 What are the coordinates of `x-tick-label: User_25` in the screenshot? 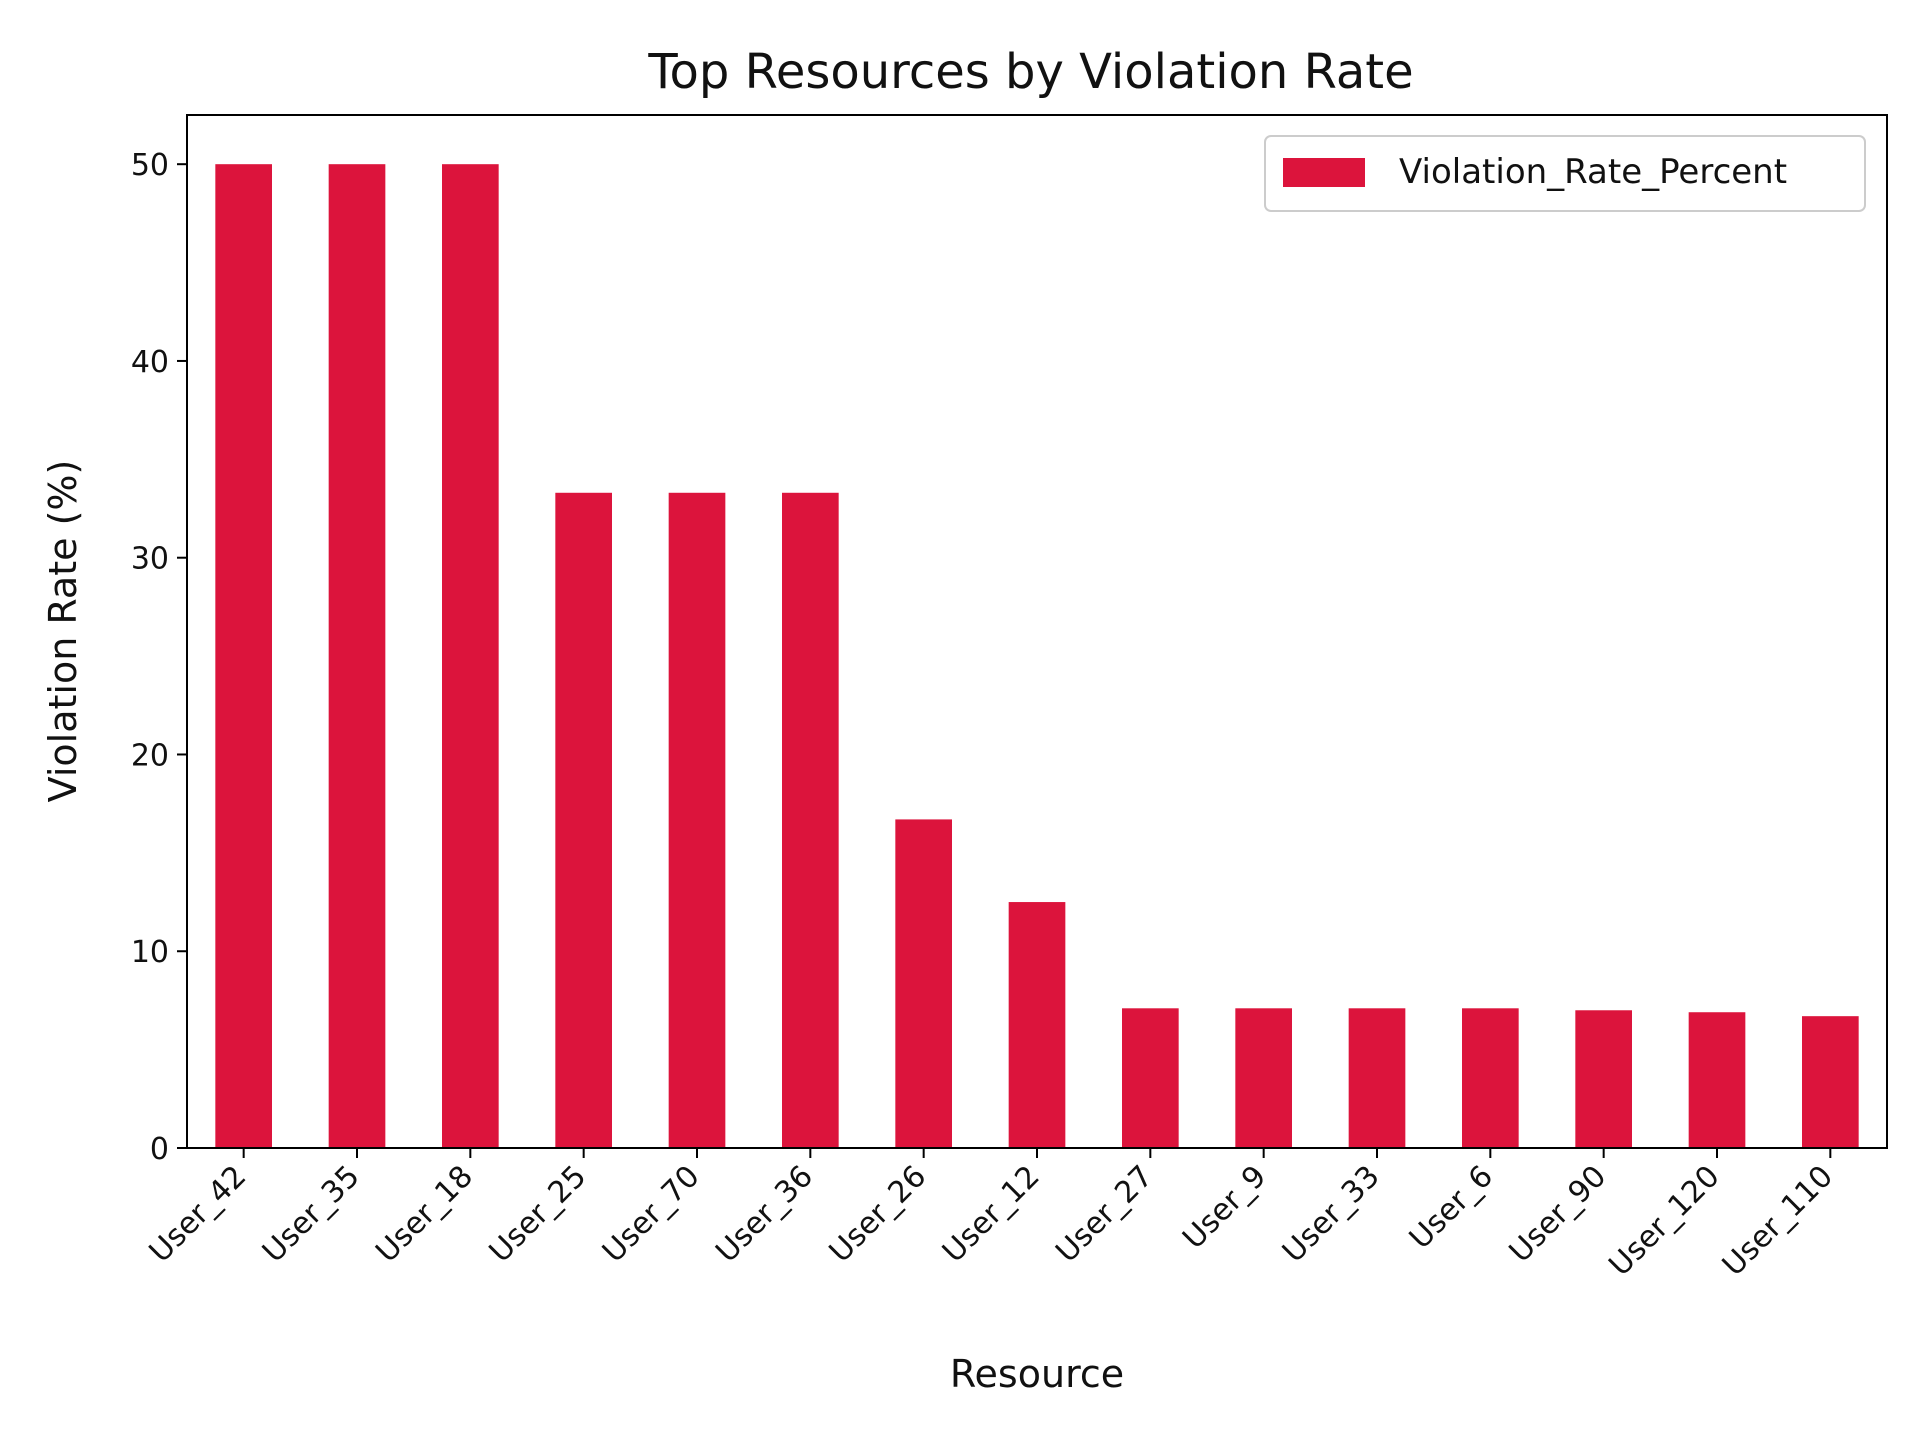 It's located at (538, 1214).